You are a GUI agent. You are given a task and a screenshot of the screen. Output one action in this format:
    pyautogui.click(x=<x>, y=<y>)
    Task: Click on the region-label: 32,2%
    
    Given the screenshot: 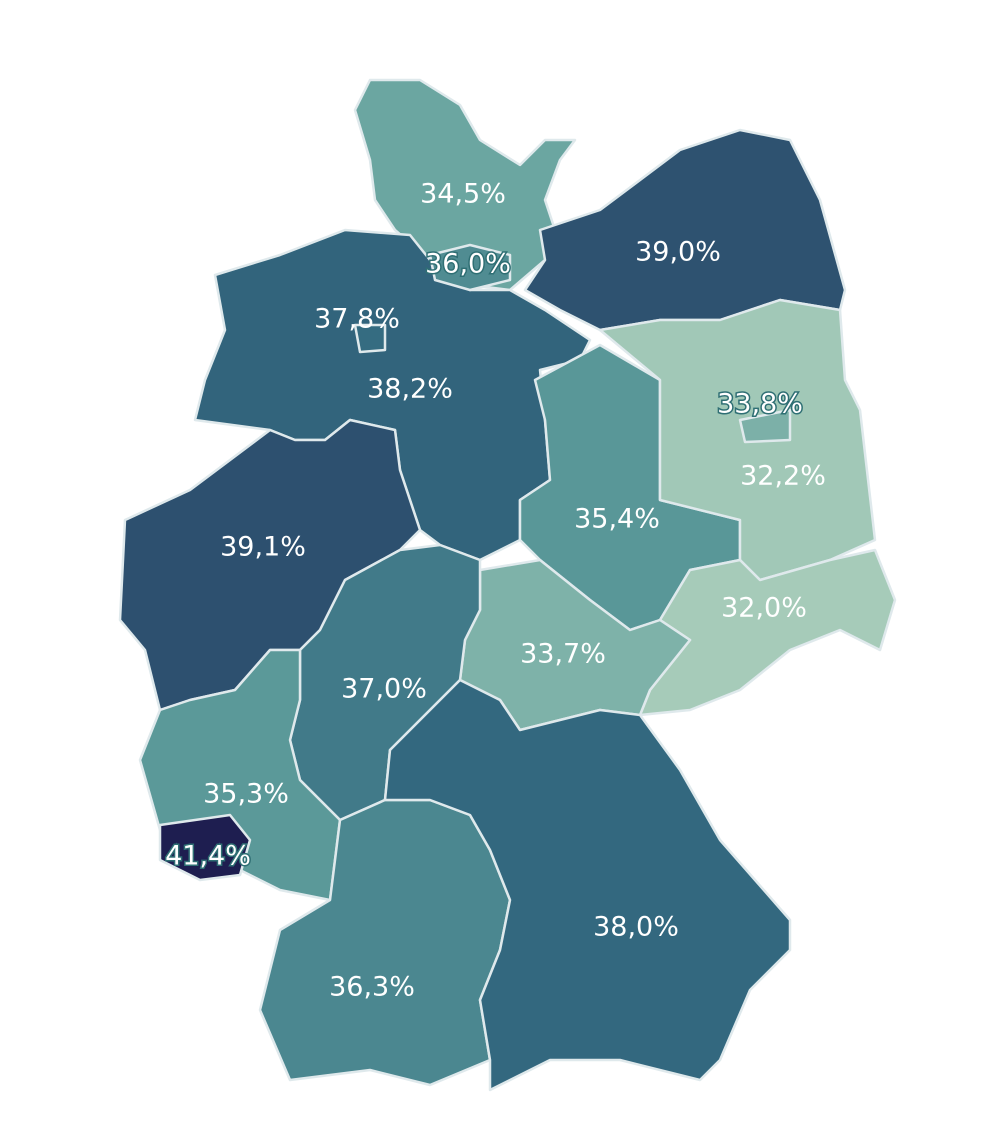 What is the action you would take?
    pyautogui.click(x=783, y=476)
    